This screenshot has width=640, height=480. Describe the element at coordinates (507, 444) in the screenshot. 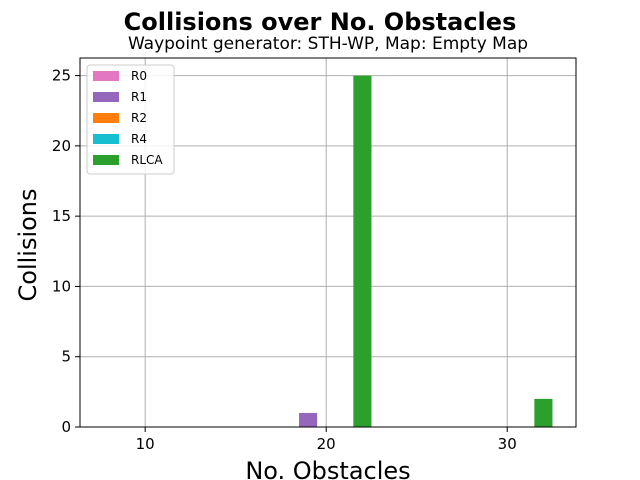

I see `x-tick-label: 30` at that location.